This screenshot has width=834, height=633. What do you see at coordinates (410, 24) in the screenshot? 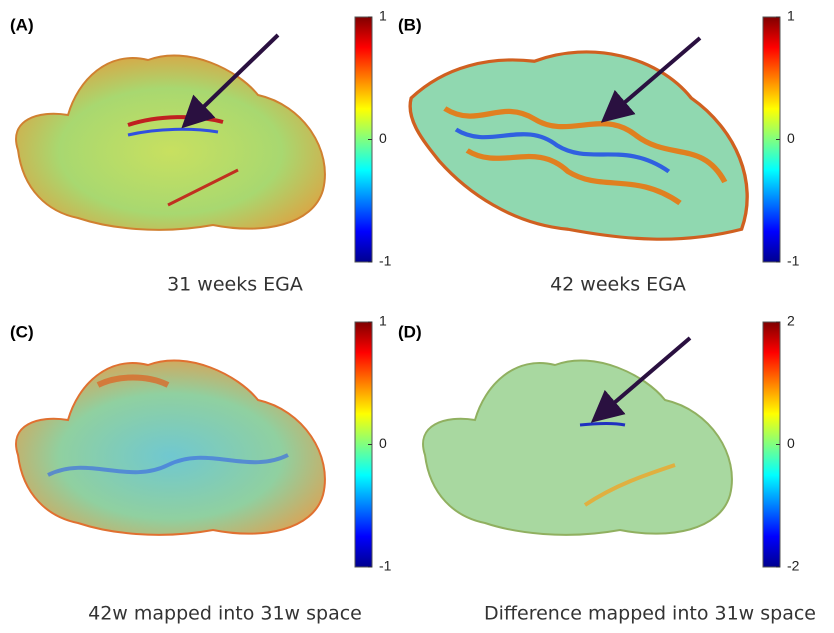
I see `panel-label: (B)` at bounding box center [410, 24].